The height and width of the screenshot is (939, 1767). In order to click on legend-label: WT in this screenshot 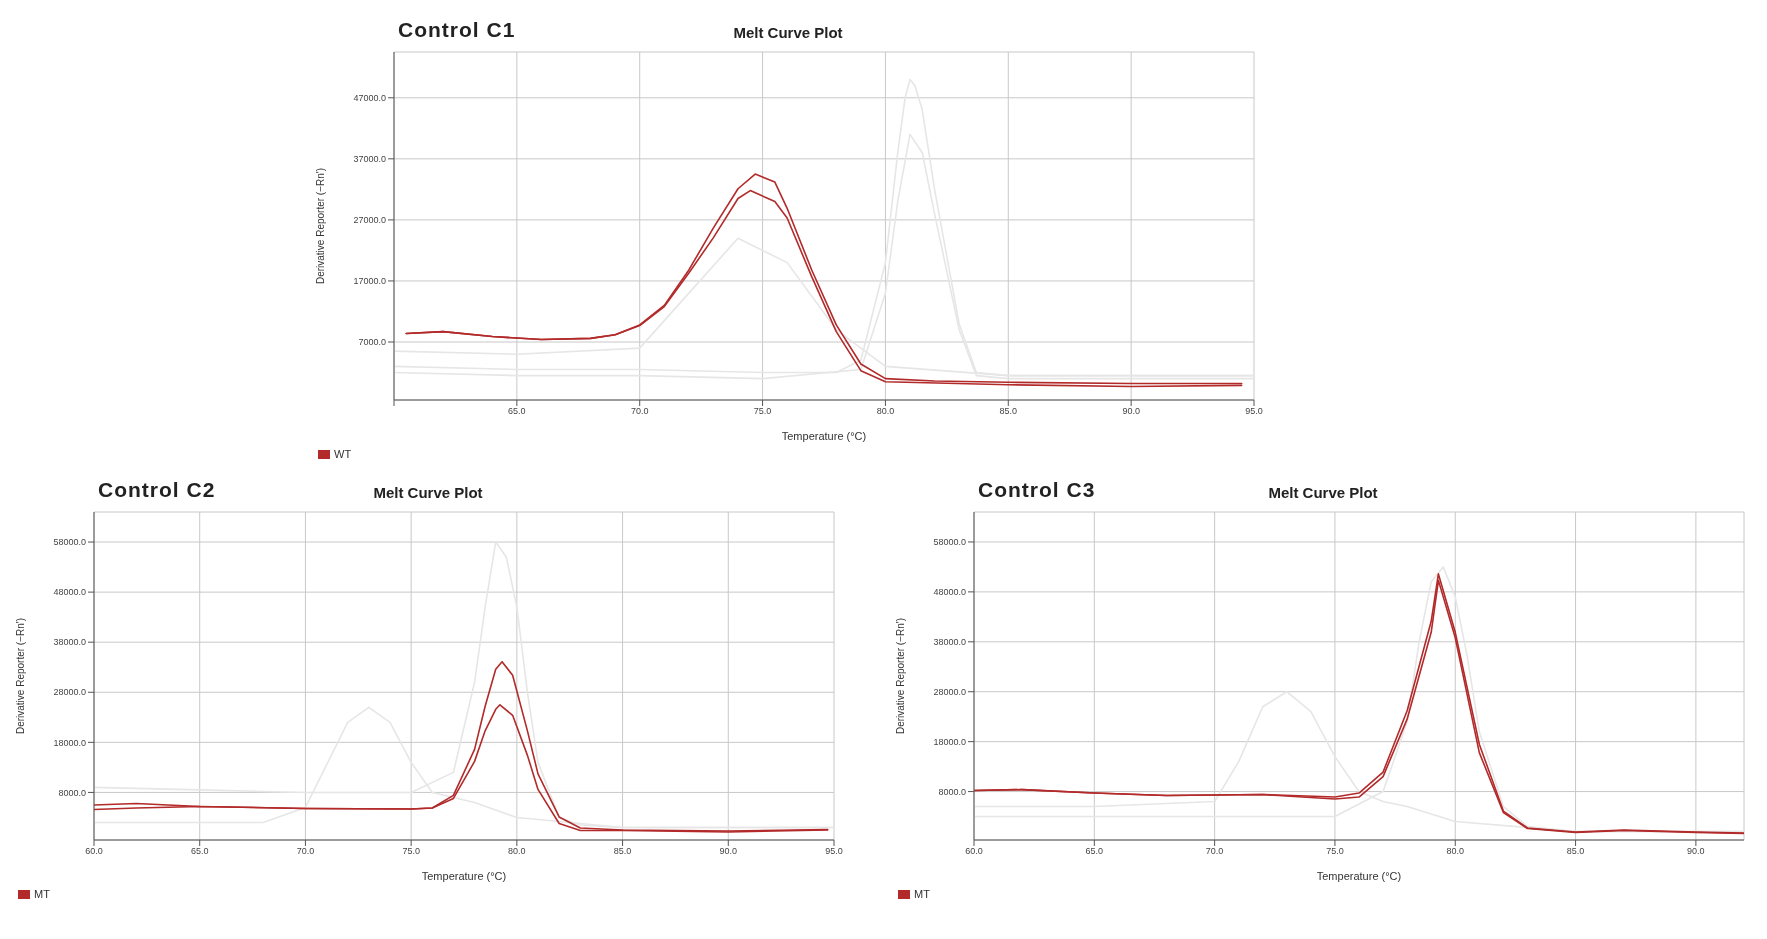, I will do `click(343, 454)`.